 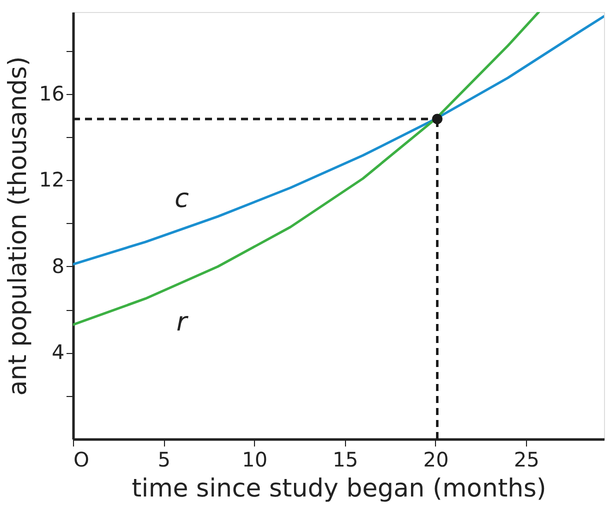 I want to click on y-axis-title: ant population (thousands), so click(x=17, y=226).